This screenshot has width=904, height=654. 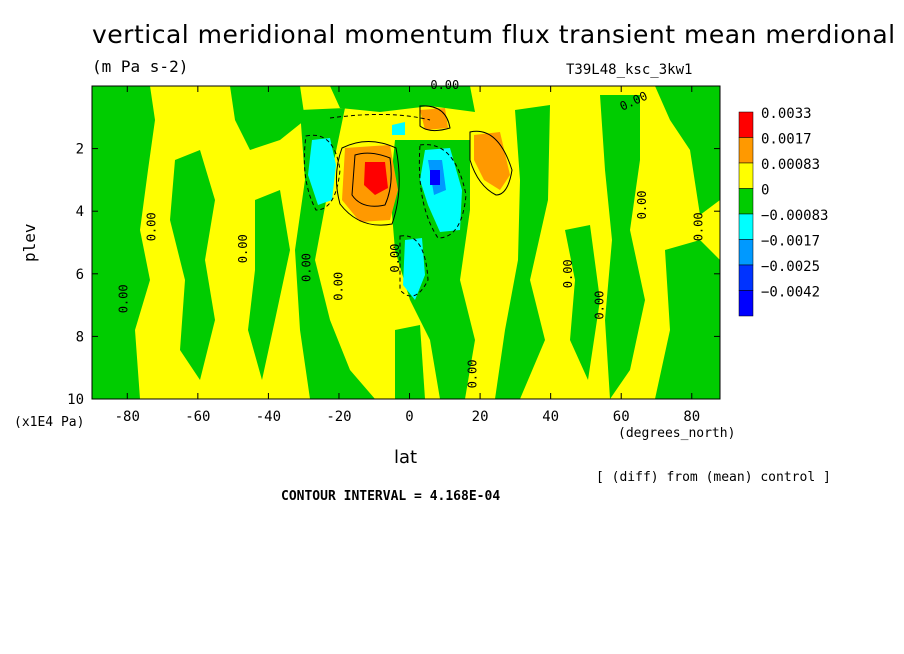 What do you see at coordinates (786, 140) in the screenshot?
I see `legend-label: 0.0017` at bounding box center [786, 140].